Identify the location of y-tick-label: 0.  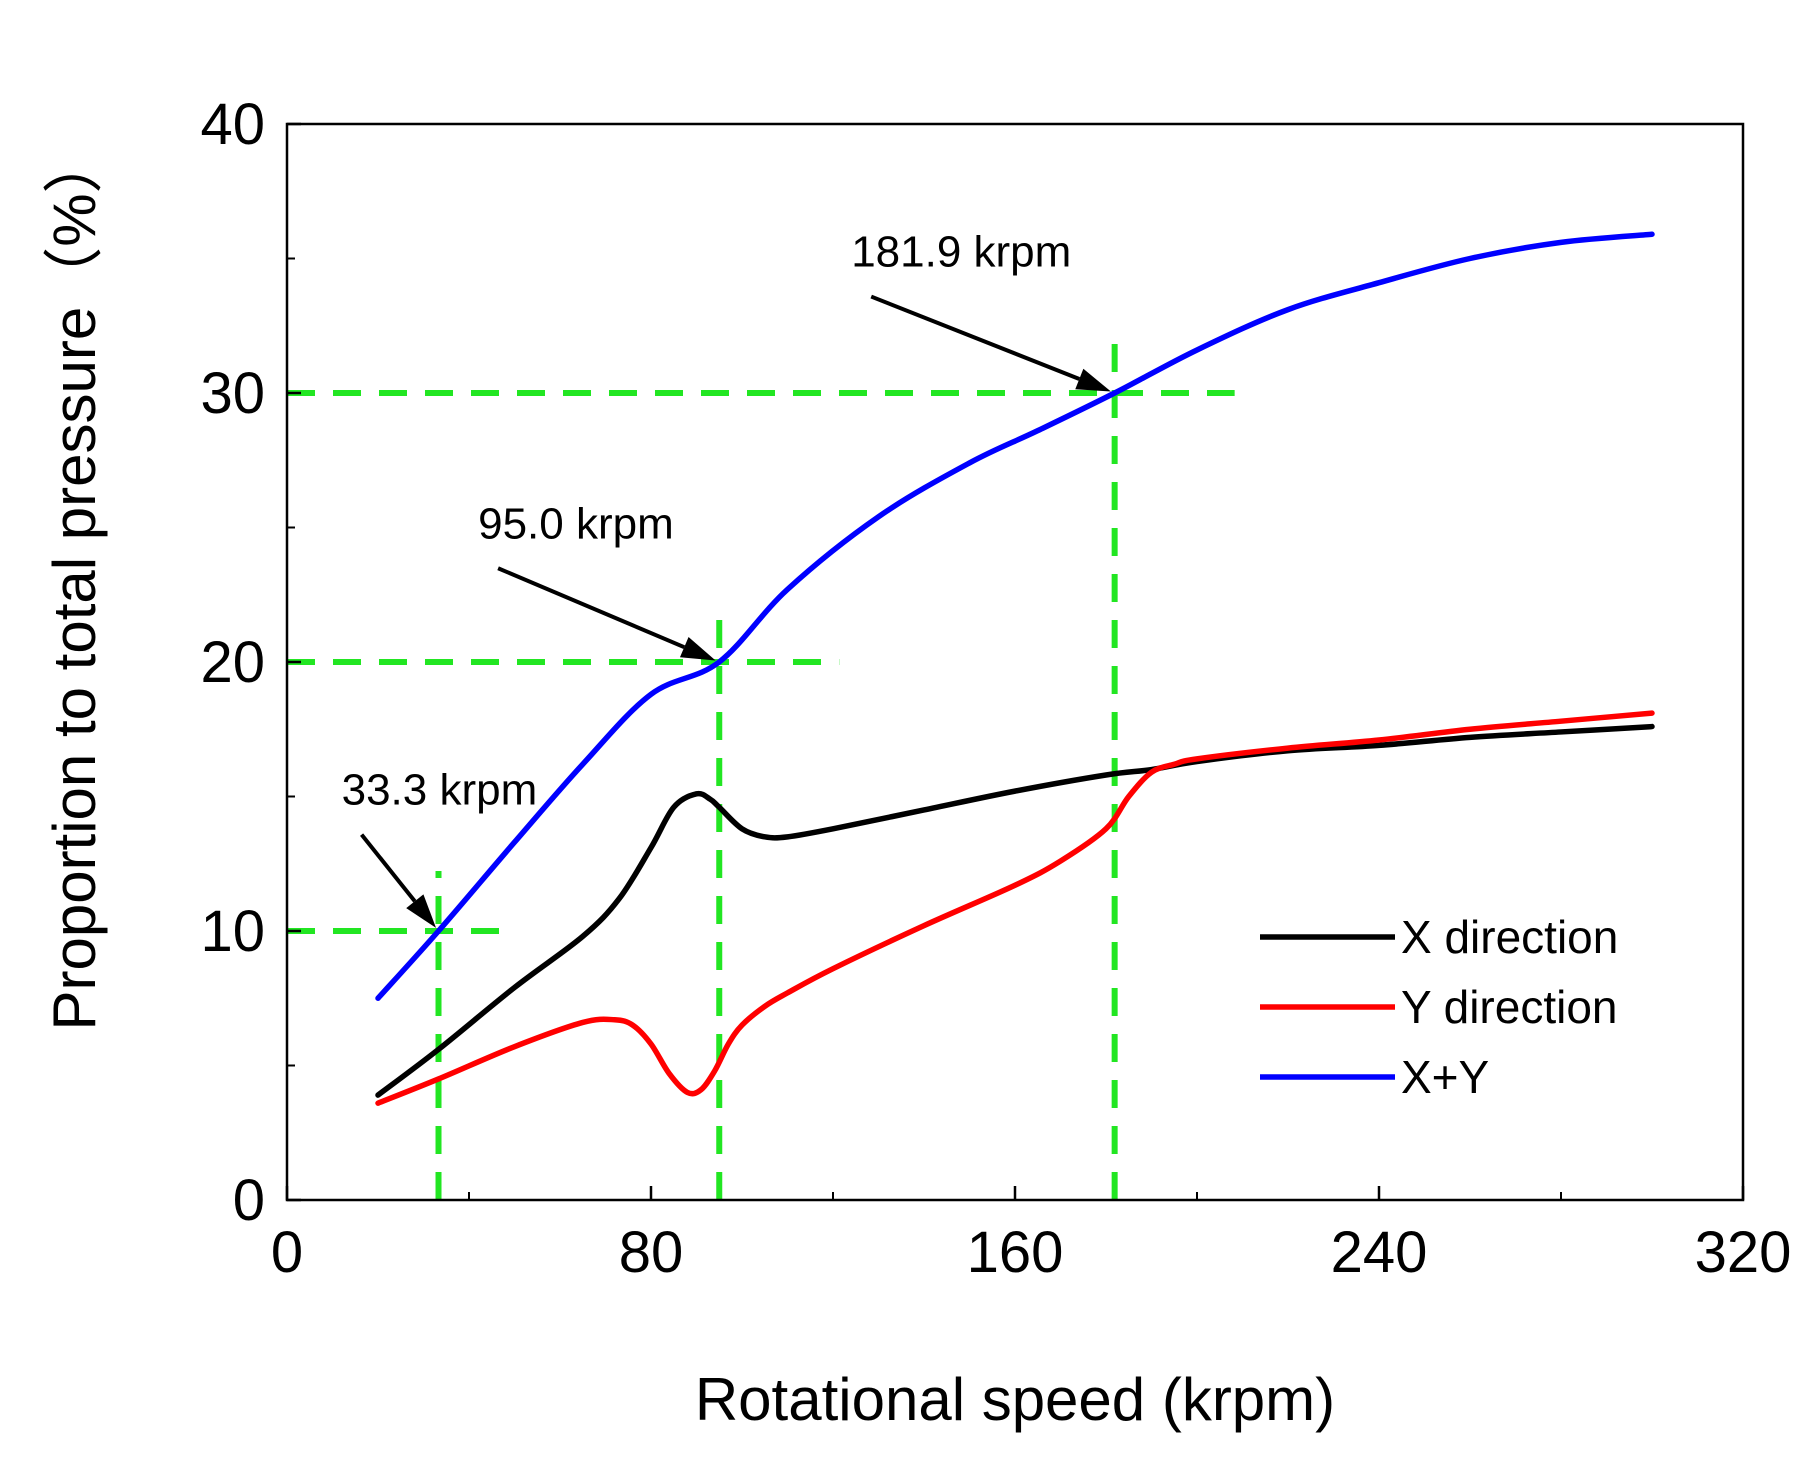
(249, 1200).